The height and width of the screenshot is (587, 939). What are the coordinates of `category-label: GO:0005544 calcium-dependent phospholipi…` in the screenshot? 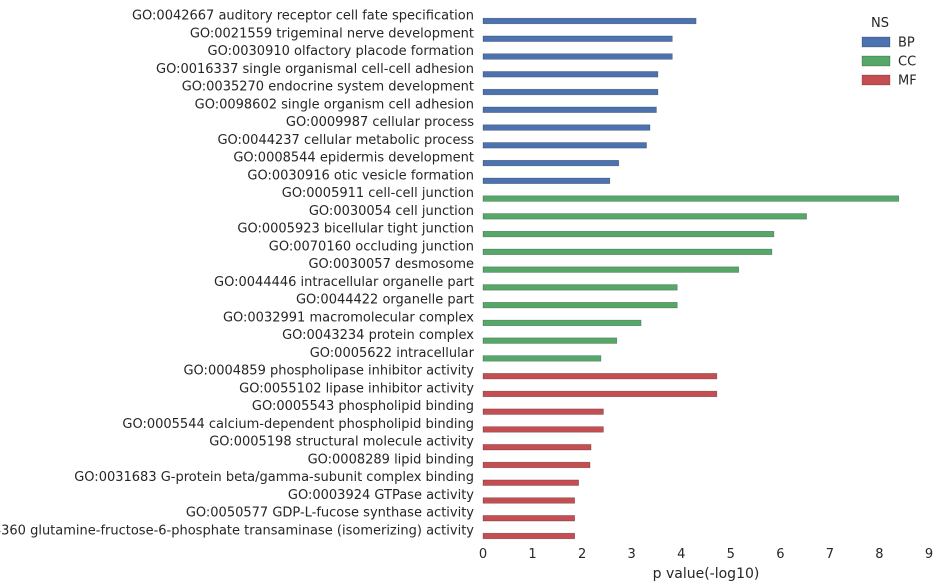 It's located at (298, 424).